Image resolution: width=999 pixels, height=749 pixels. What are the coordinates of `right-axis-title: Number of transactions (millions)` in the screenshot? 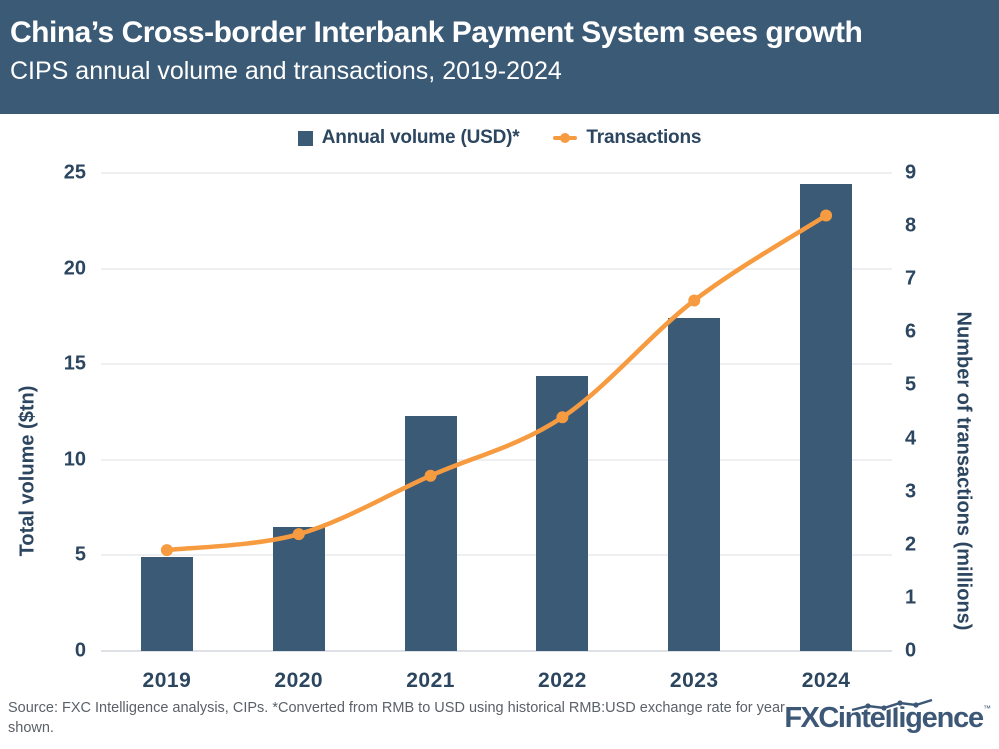 It's located at (963, 471).